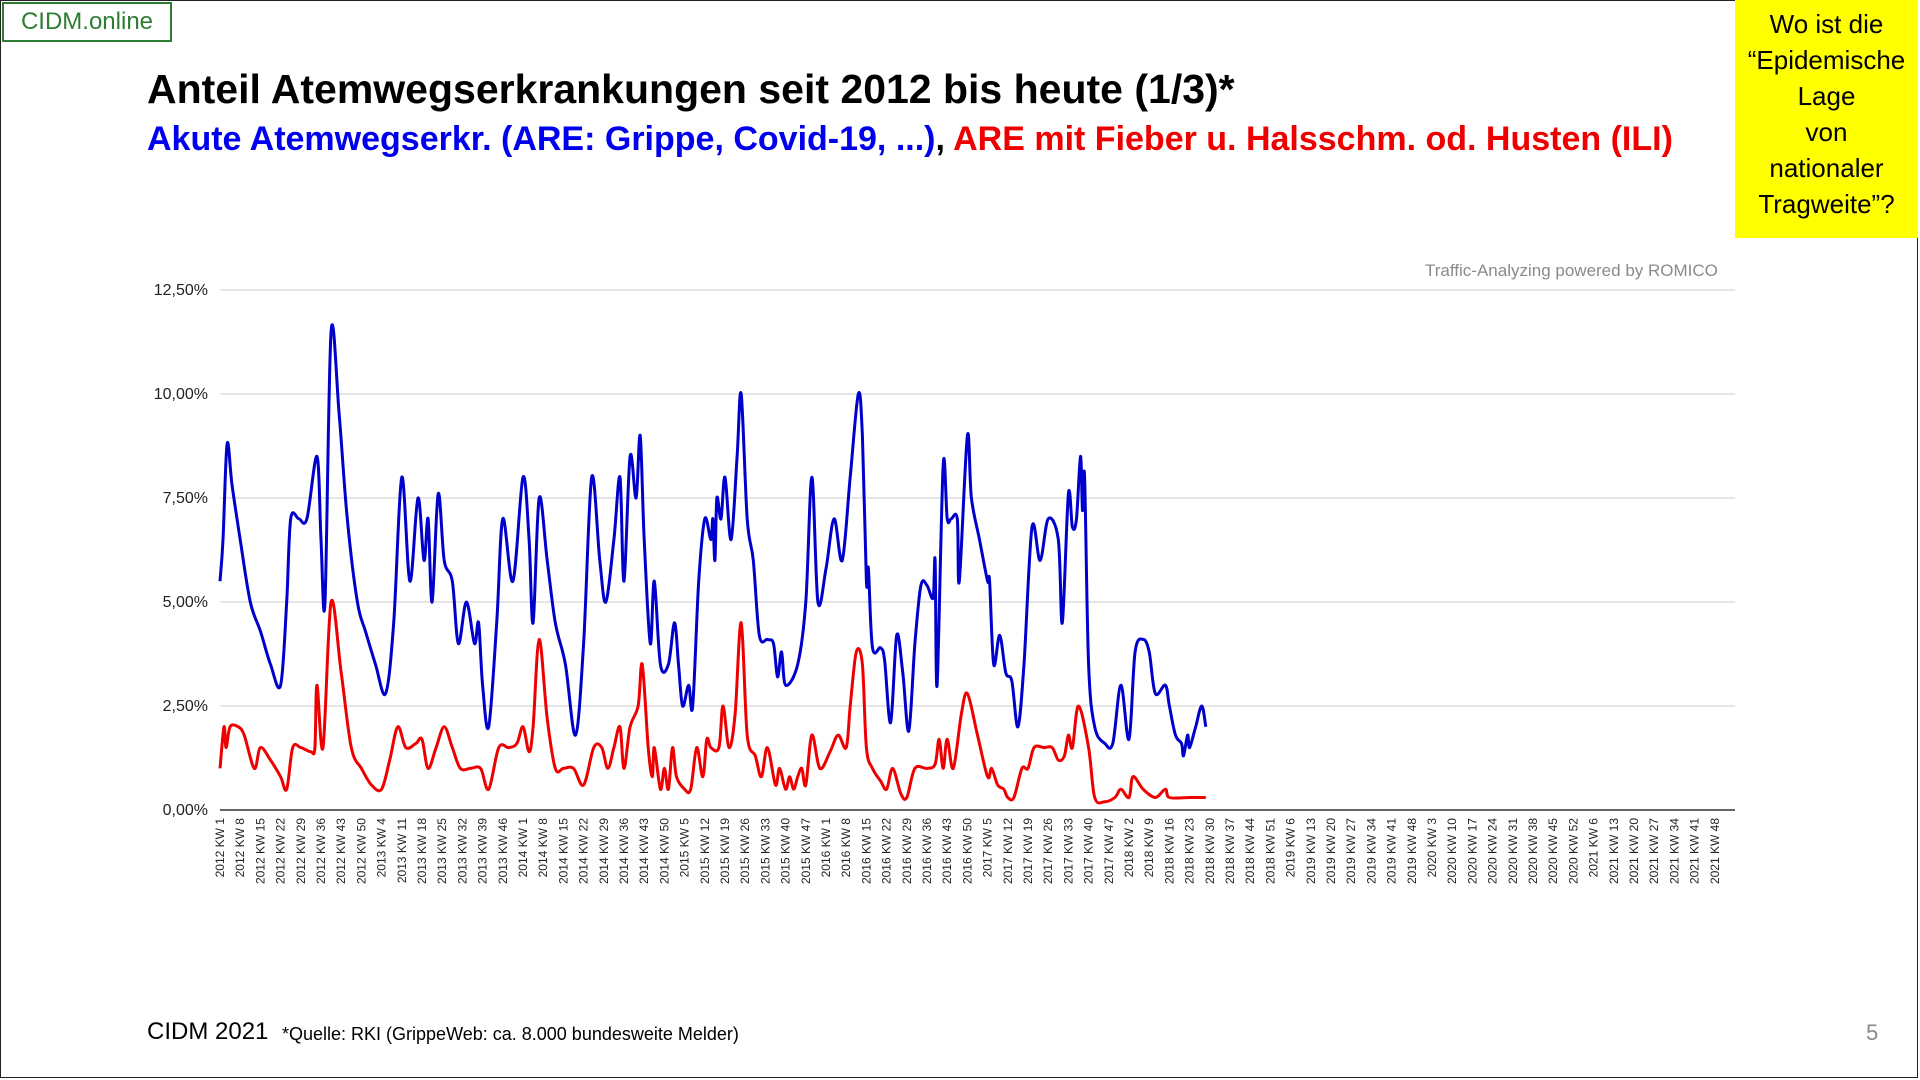 The width and height of the screenshot is (1920, 1080). I want to click on x-tick-label: 2015 KW 12, so click(705, 851).